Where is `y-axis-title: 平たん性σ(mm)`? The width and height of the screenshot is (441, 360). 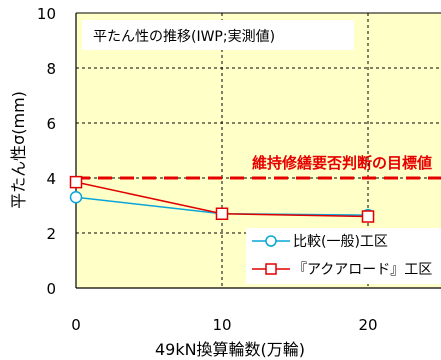 y-axis-title: 平たん性σ(mm) is located at coordinates (18, 150).